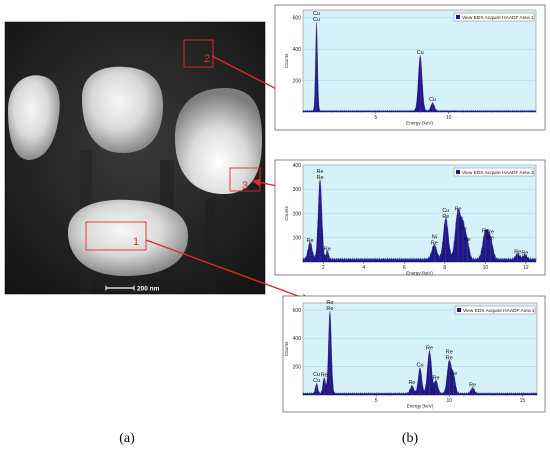 The width and height of the screenshot is (550, 451). What do you see at coordinates (376, 401) in the screenshot?
I see `chart-2-xtick-0: 5` at bounding box center [376, 401].